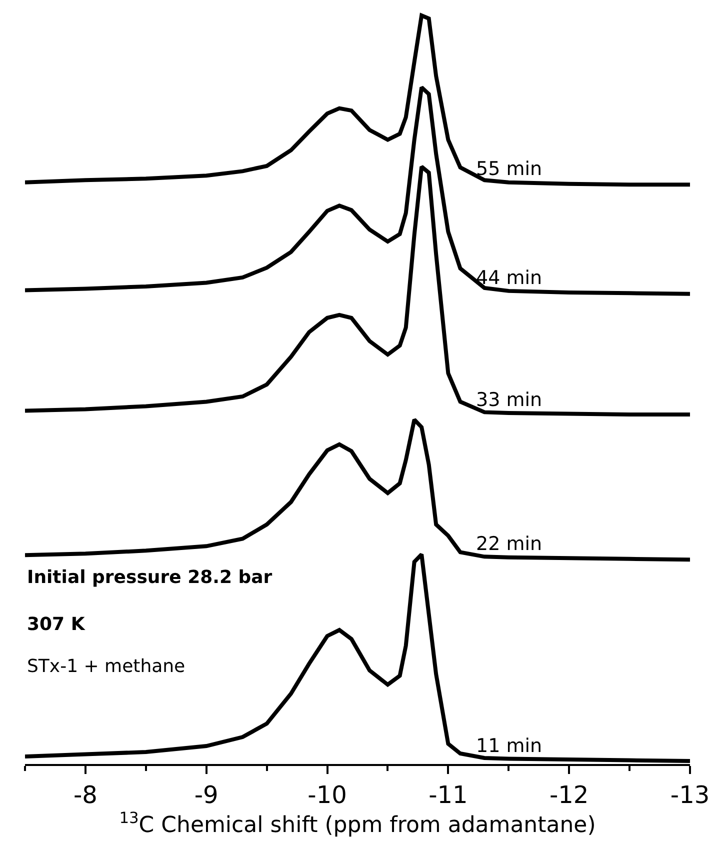  What do you see at coordinates (106, 666) in the screenshot?
I see `annotation: STx-1 + methane` at bounding box center [106, 666].